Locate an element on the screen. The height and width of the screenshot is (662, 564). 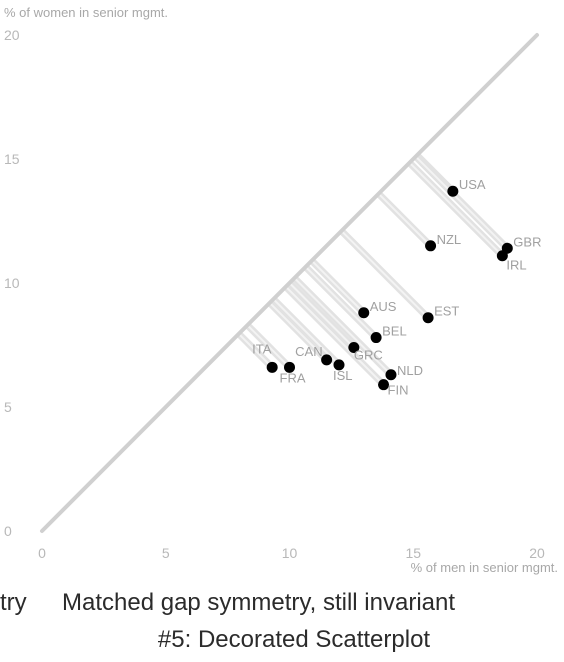
gap-line-core-aus is located at coordinates (338, 286).